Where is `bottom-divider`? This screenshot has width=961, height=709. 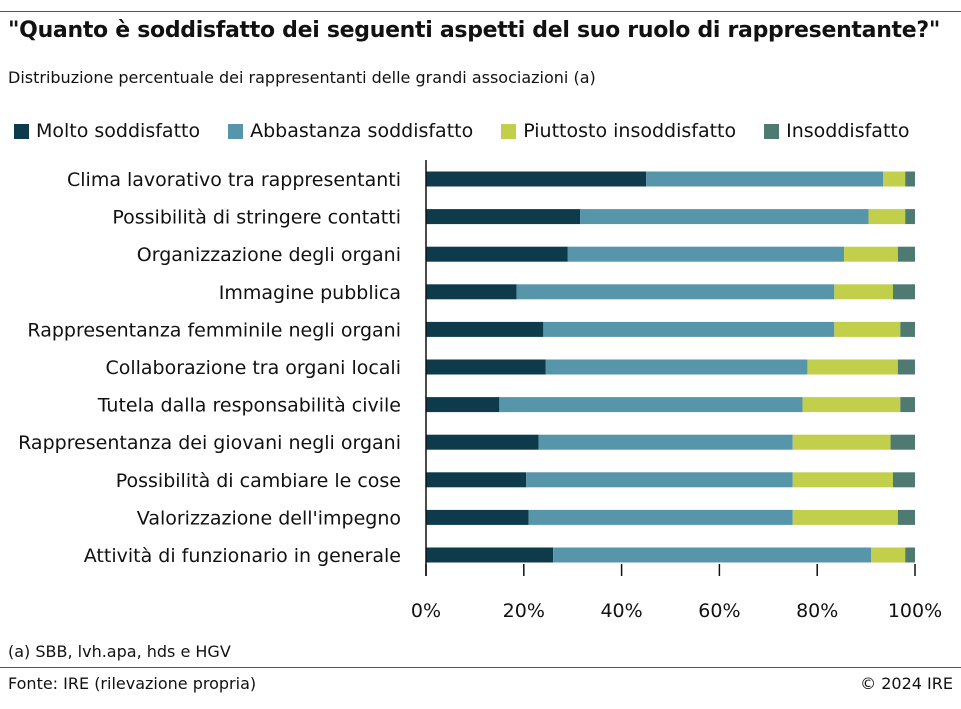 bottom-divider is located at coordinates (480, 667).